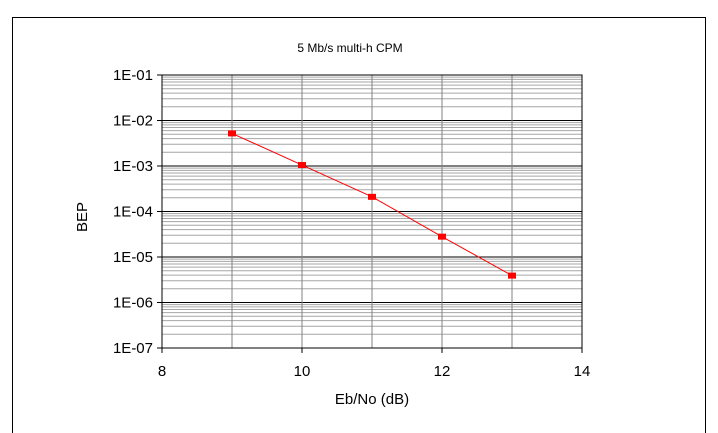 The height and width of the screenshot is (433, 718). Describe the element at coordinates (133, 121) in the screenshot. I see `y-tick-label: 1E-02` at that location.